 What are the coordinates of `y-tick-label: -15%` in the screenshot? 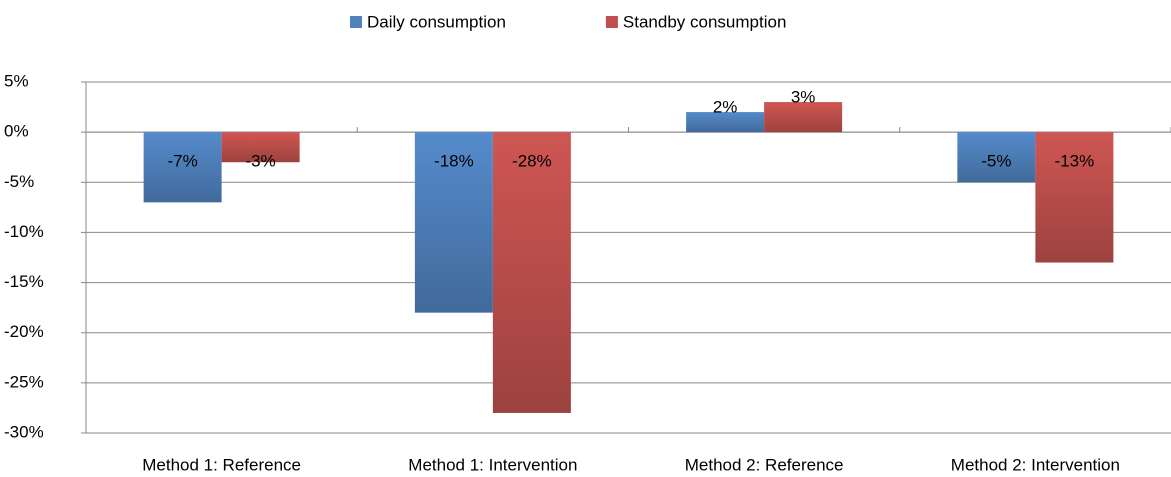 It's located at (24, 281).